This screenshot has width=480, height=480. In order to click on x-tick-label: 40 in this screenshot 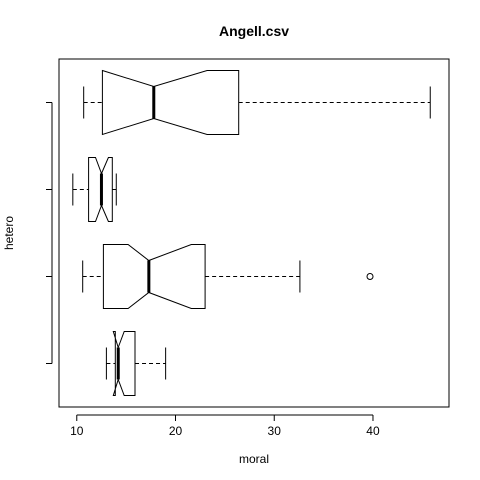, I will do `click(373, 431)`.